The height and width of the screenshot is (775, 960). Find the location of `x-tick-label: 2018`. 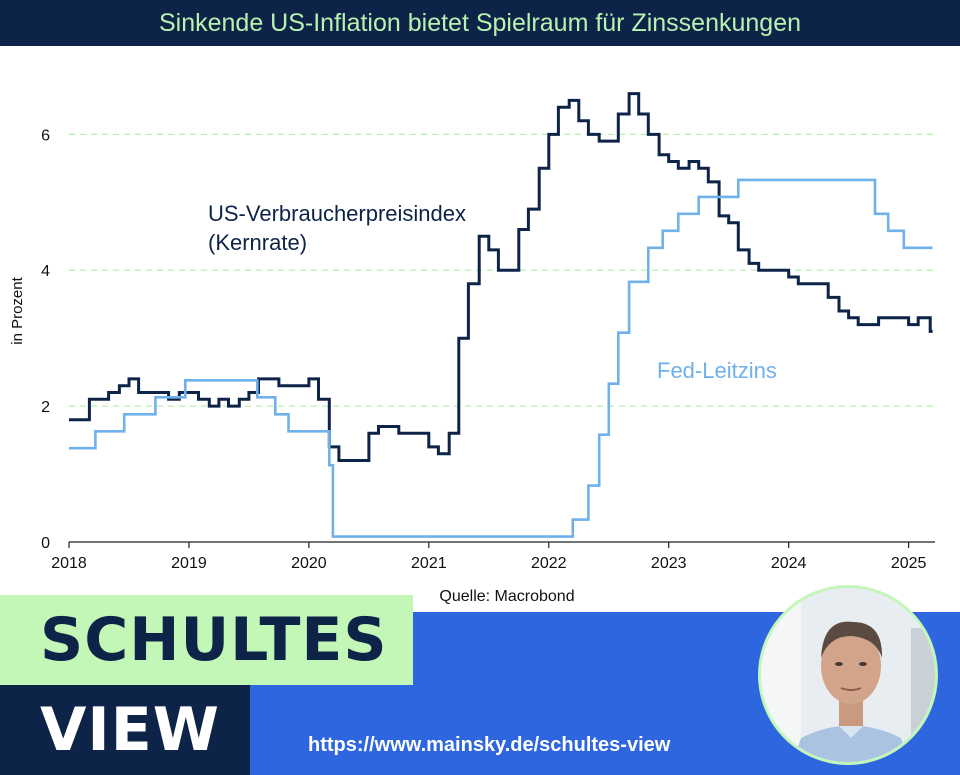

x-tick-label: 2018 is located at coordinates (69, 563).